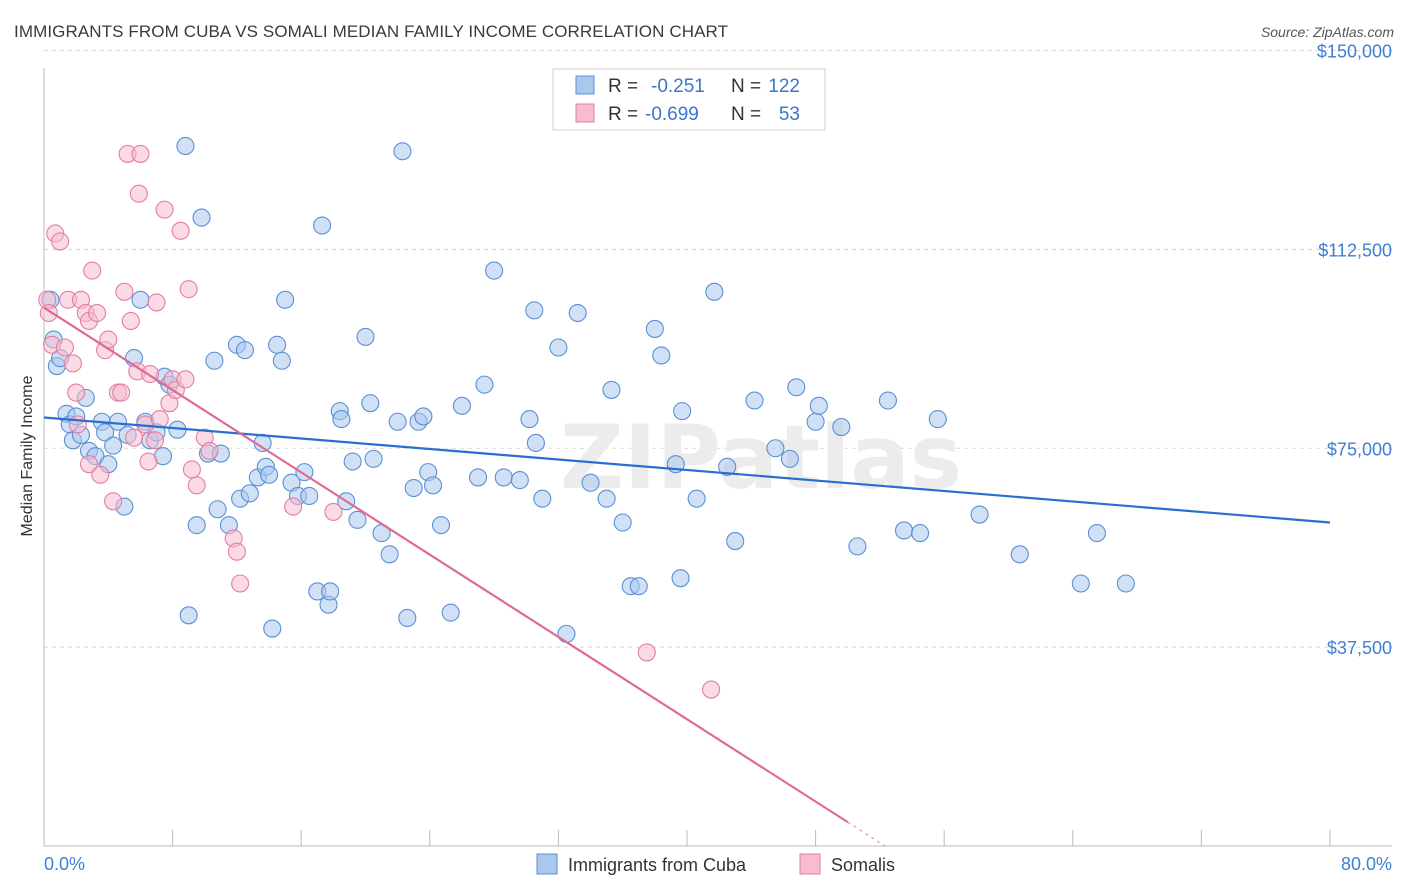  What do you see at coordinates (678, 86) in the screenshot?
I see `legend-r-value: -0.251` at bounding box center [678, 86].